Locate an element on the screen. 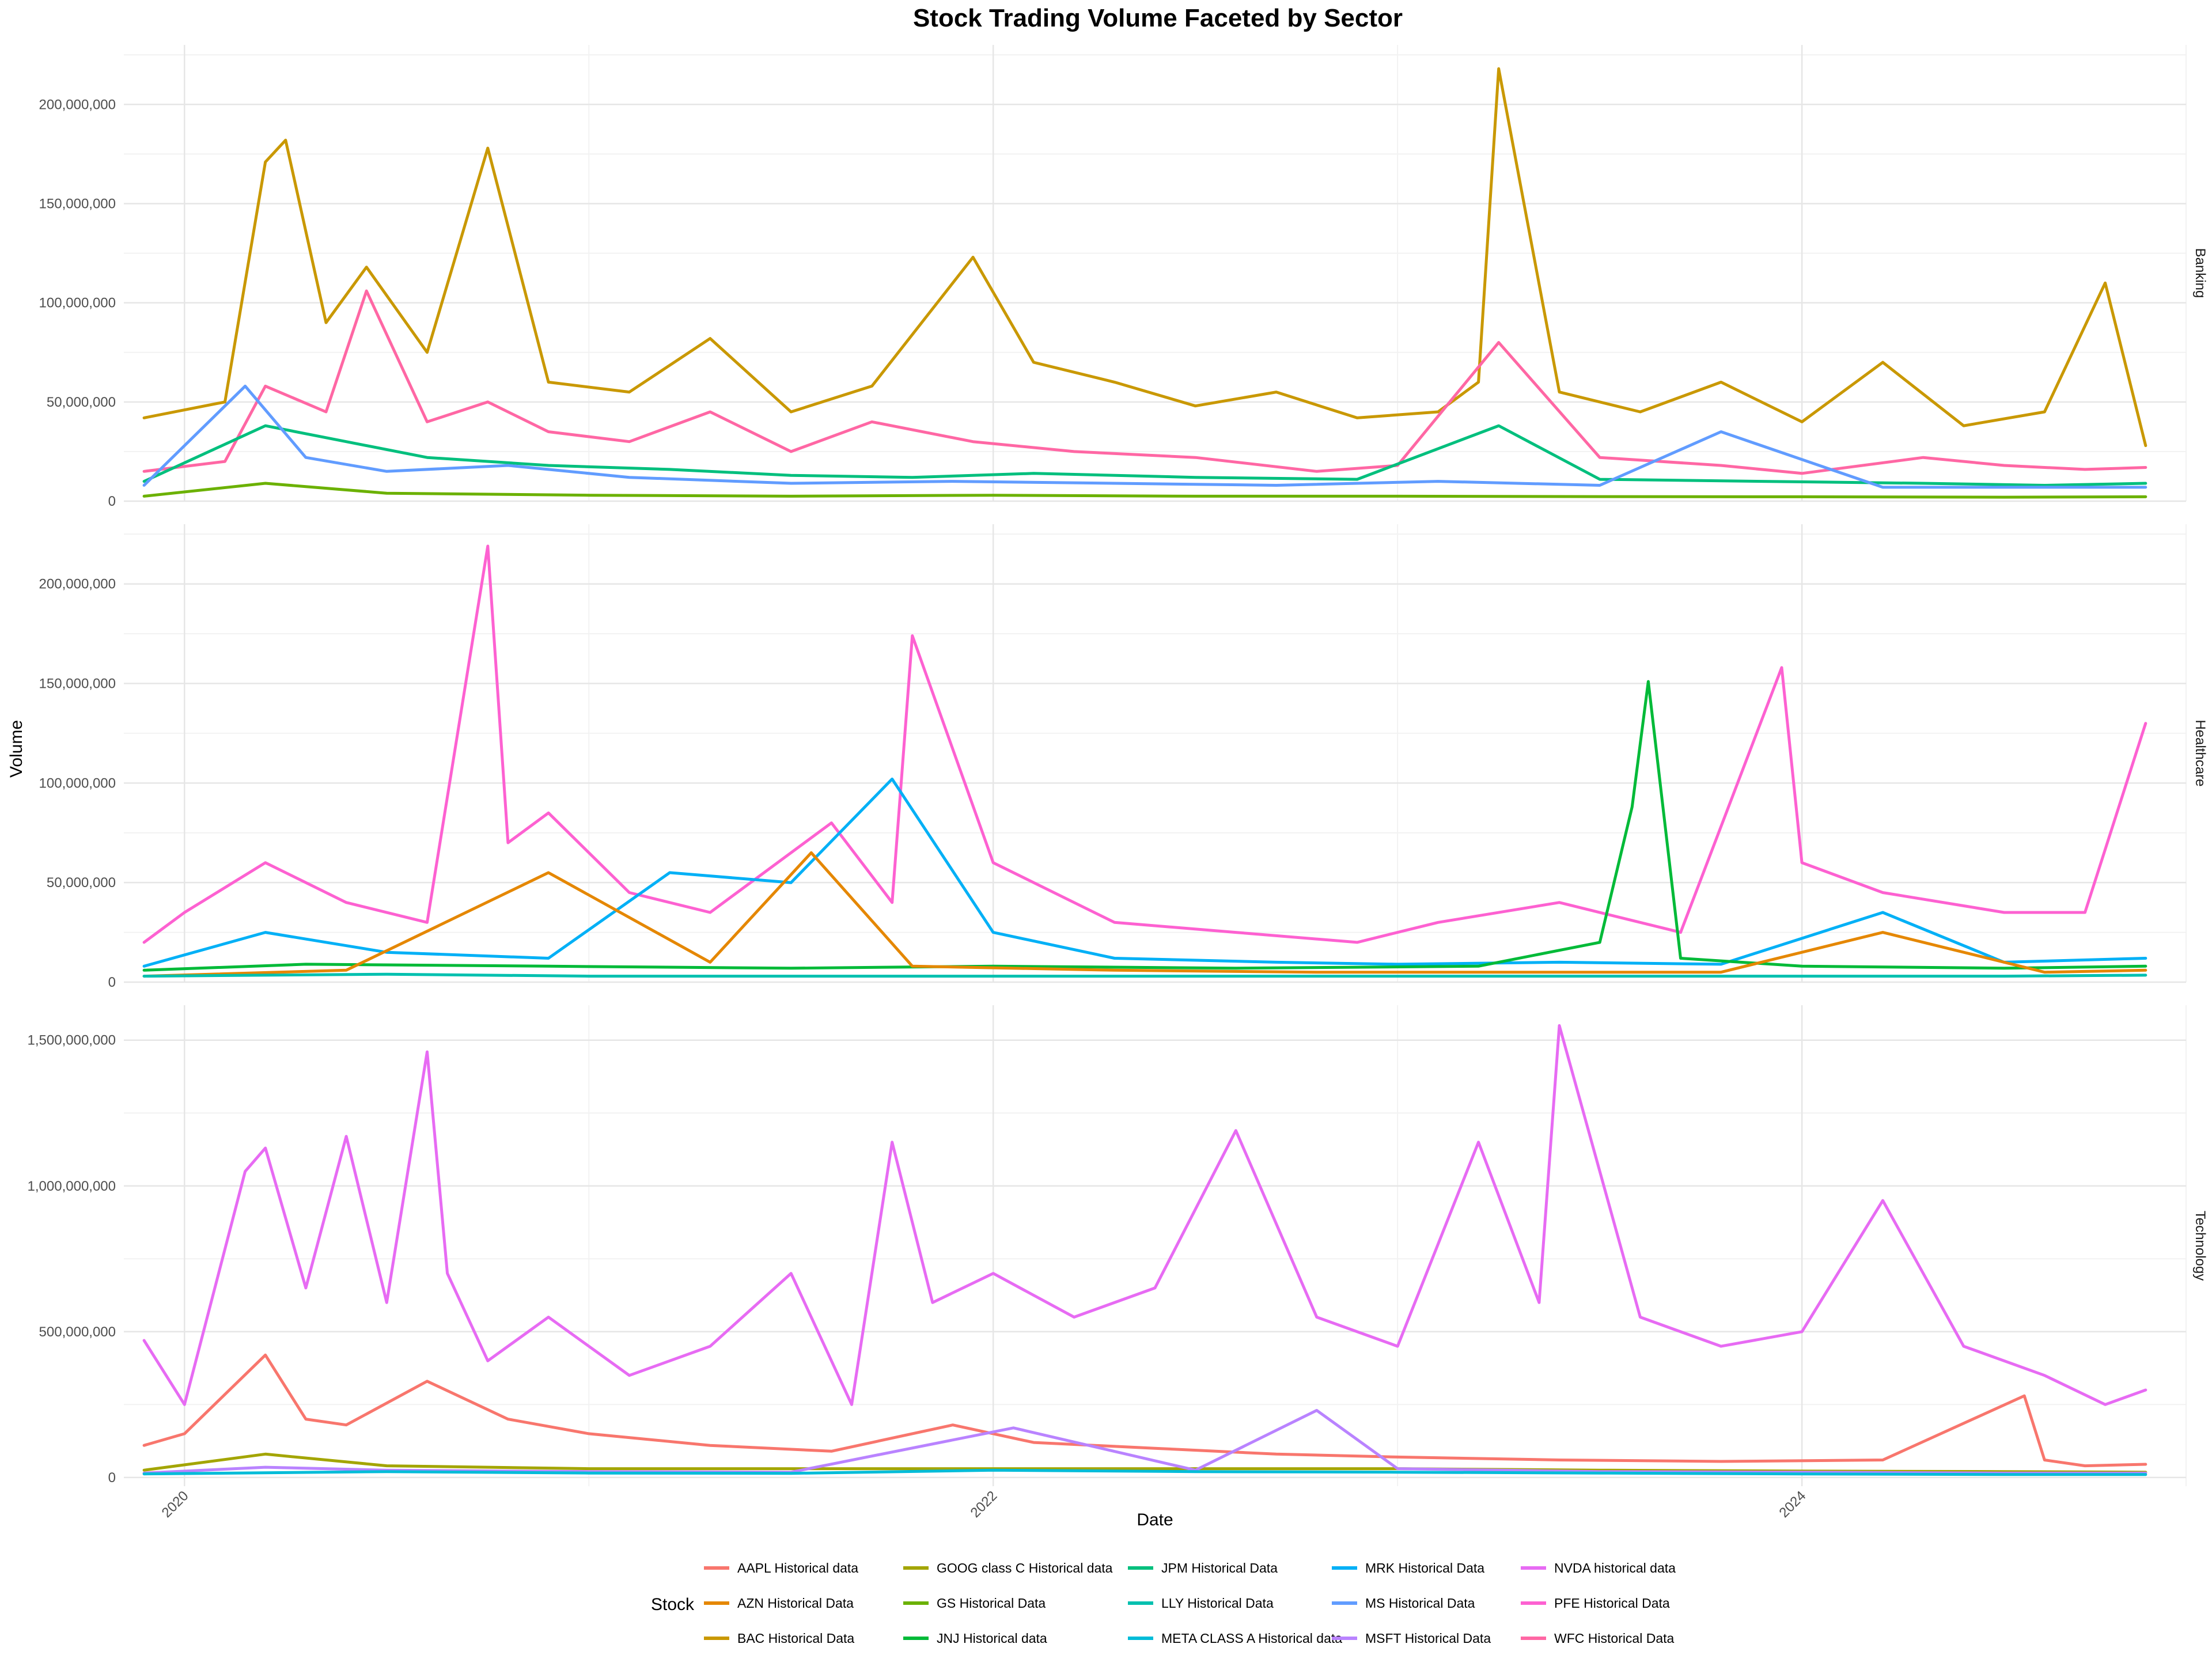 Image resolution: width=2212 pixels, height=1659 pixels. legend-item: MRK Historical Data is located at coordinates (1408, 1567).